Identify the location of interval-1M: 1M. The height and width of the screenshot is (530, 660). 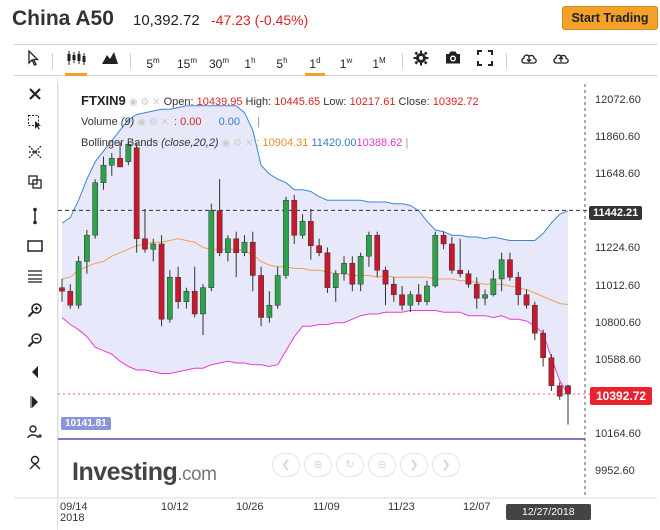
(379, 61).